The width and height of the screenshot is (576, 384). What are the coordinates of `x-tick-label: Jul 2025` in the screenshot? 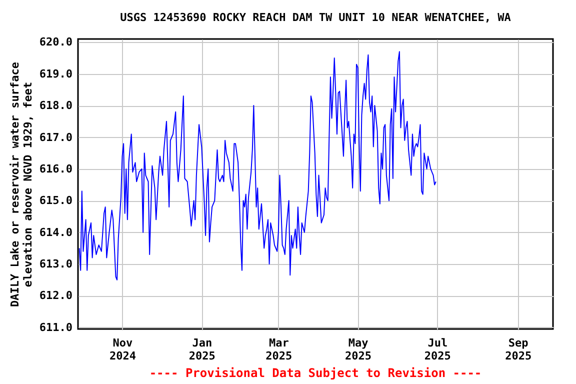 It's located at (437, 349).